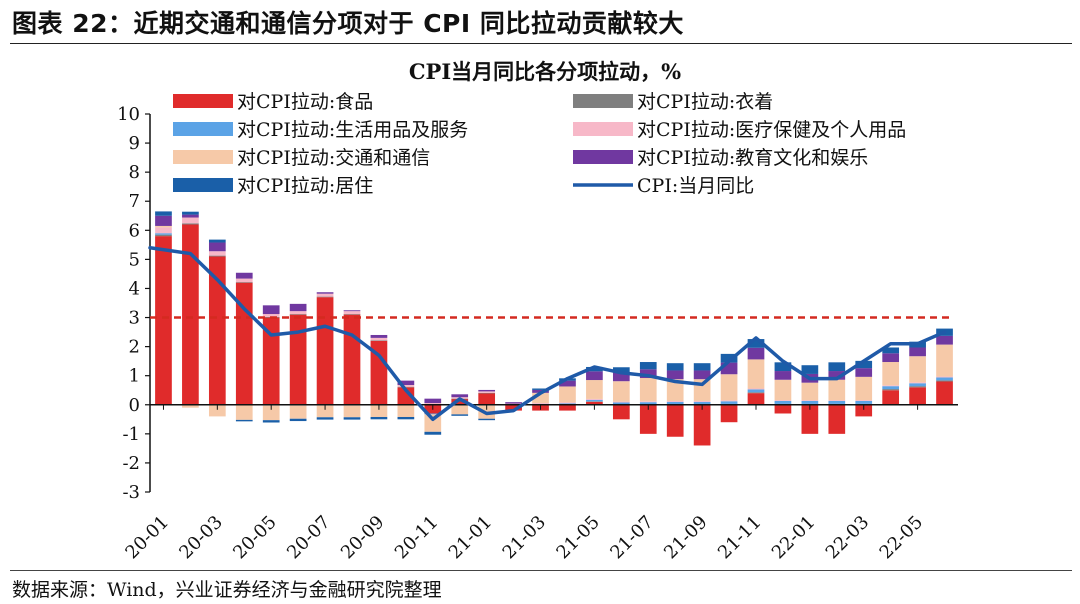  I want to click on bar-21-06-s4, so click(621, 391).